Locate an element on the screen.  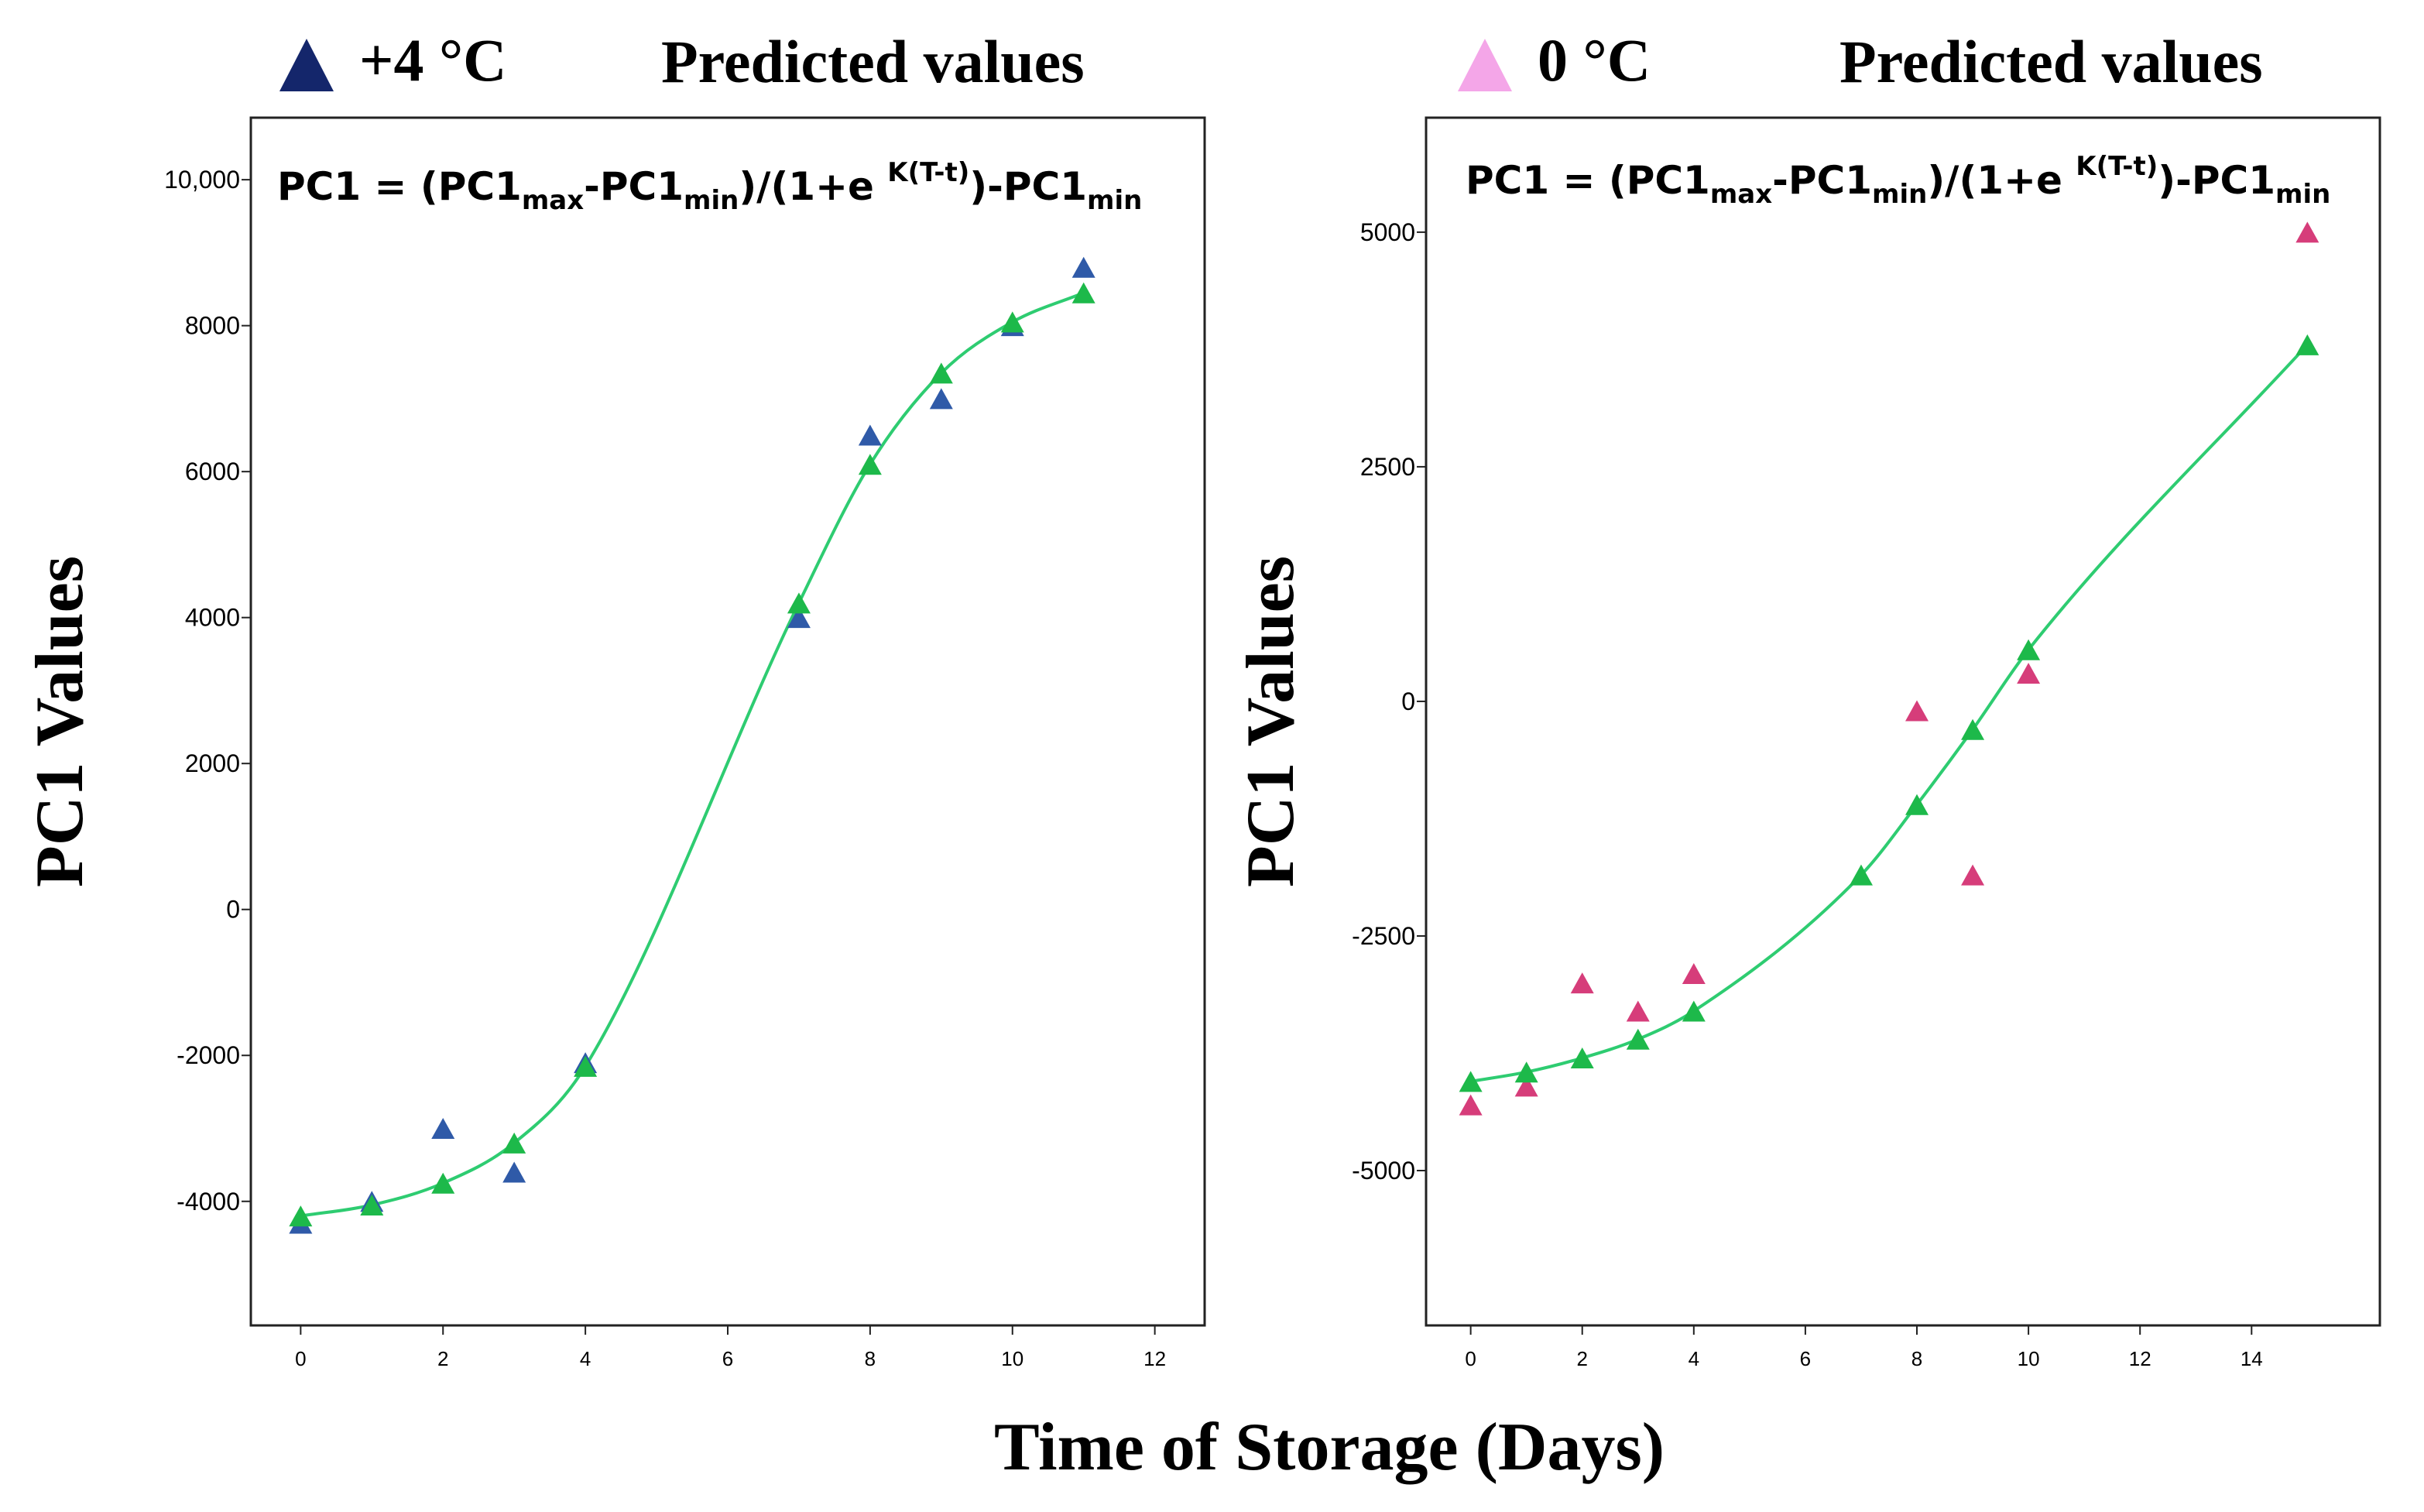
legend-marker-0c is located at coordinates (1485, 65).